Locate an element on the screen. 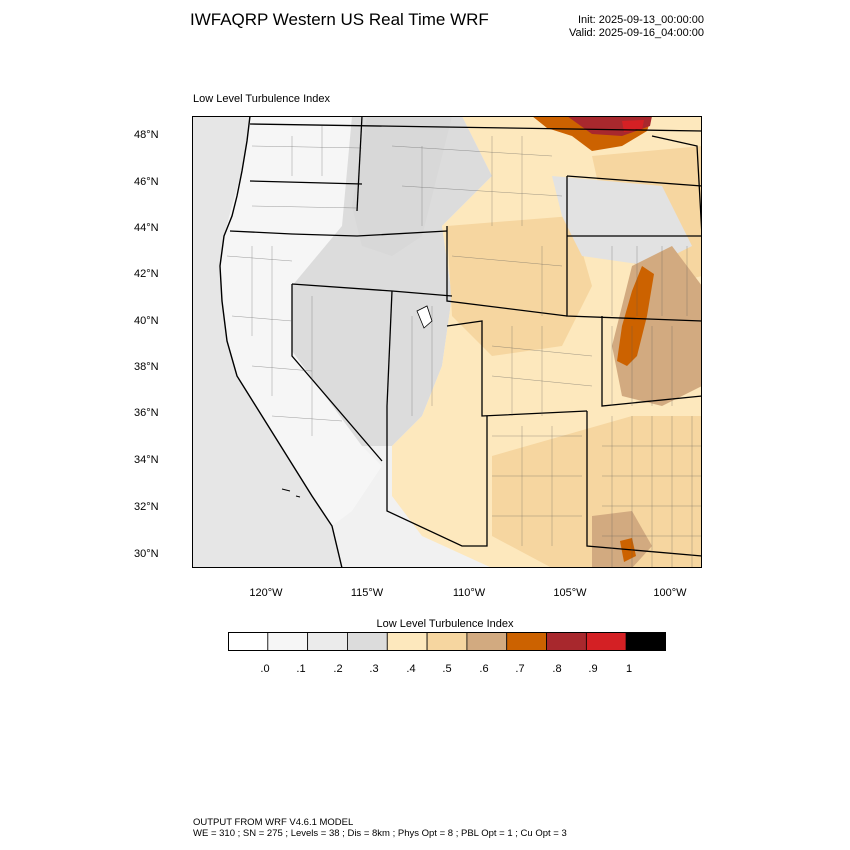 The height and width of the screenshot is (850, 850). plot-title: Low Level Turbulence Index is located at coordinates (261, 99).